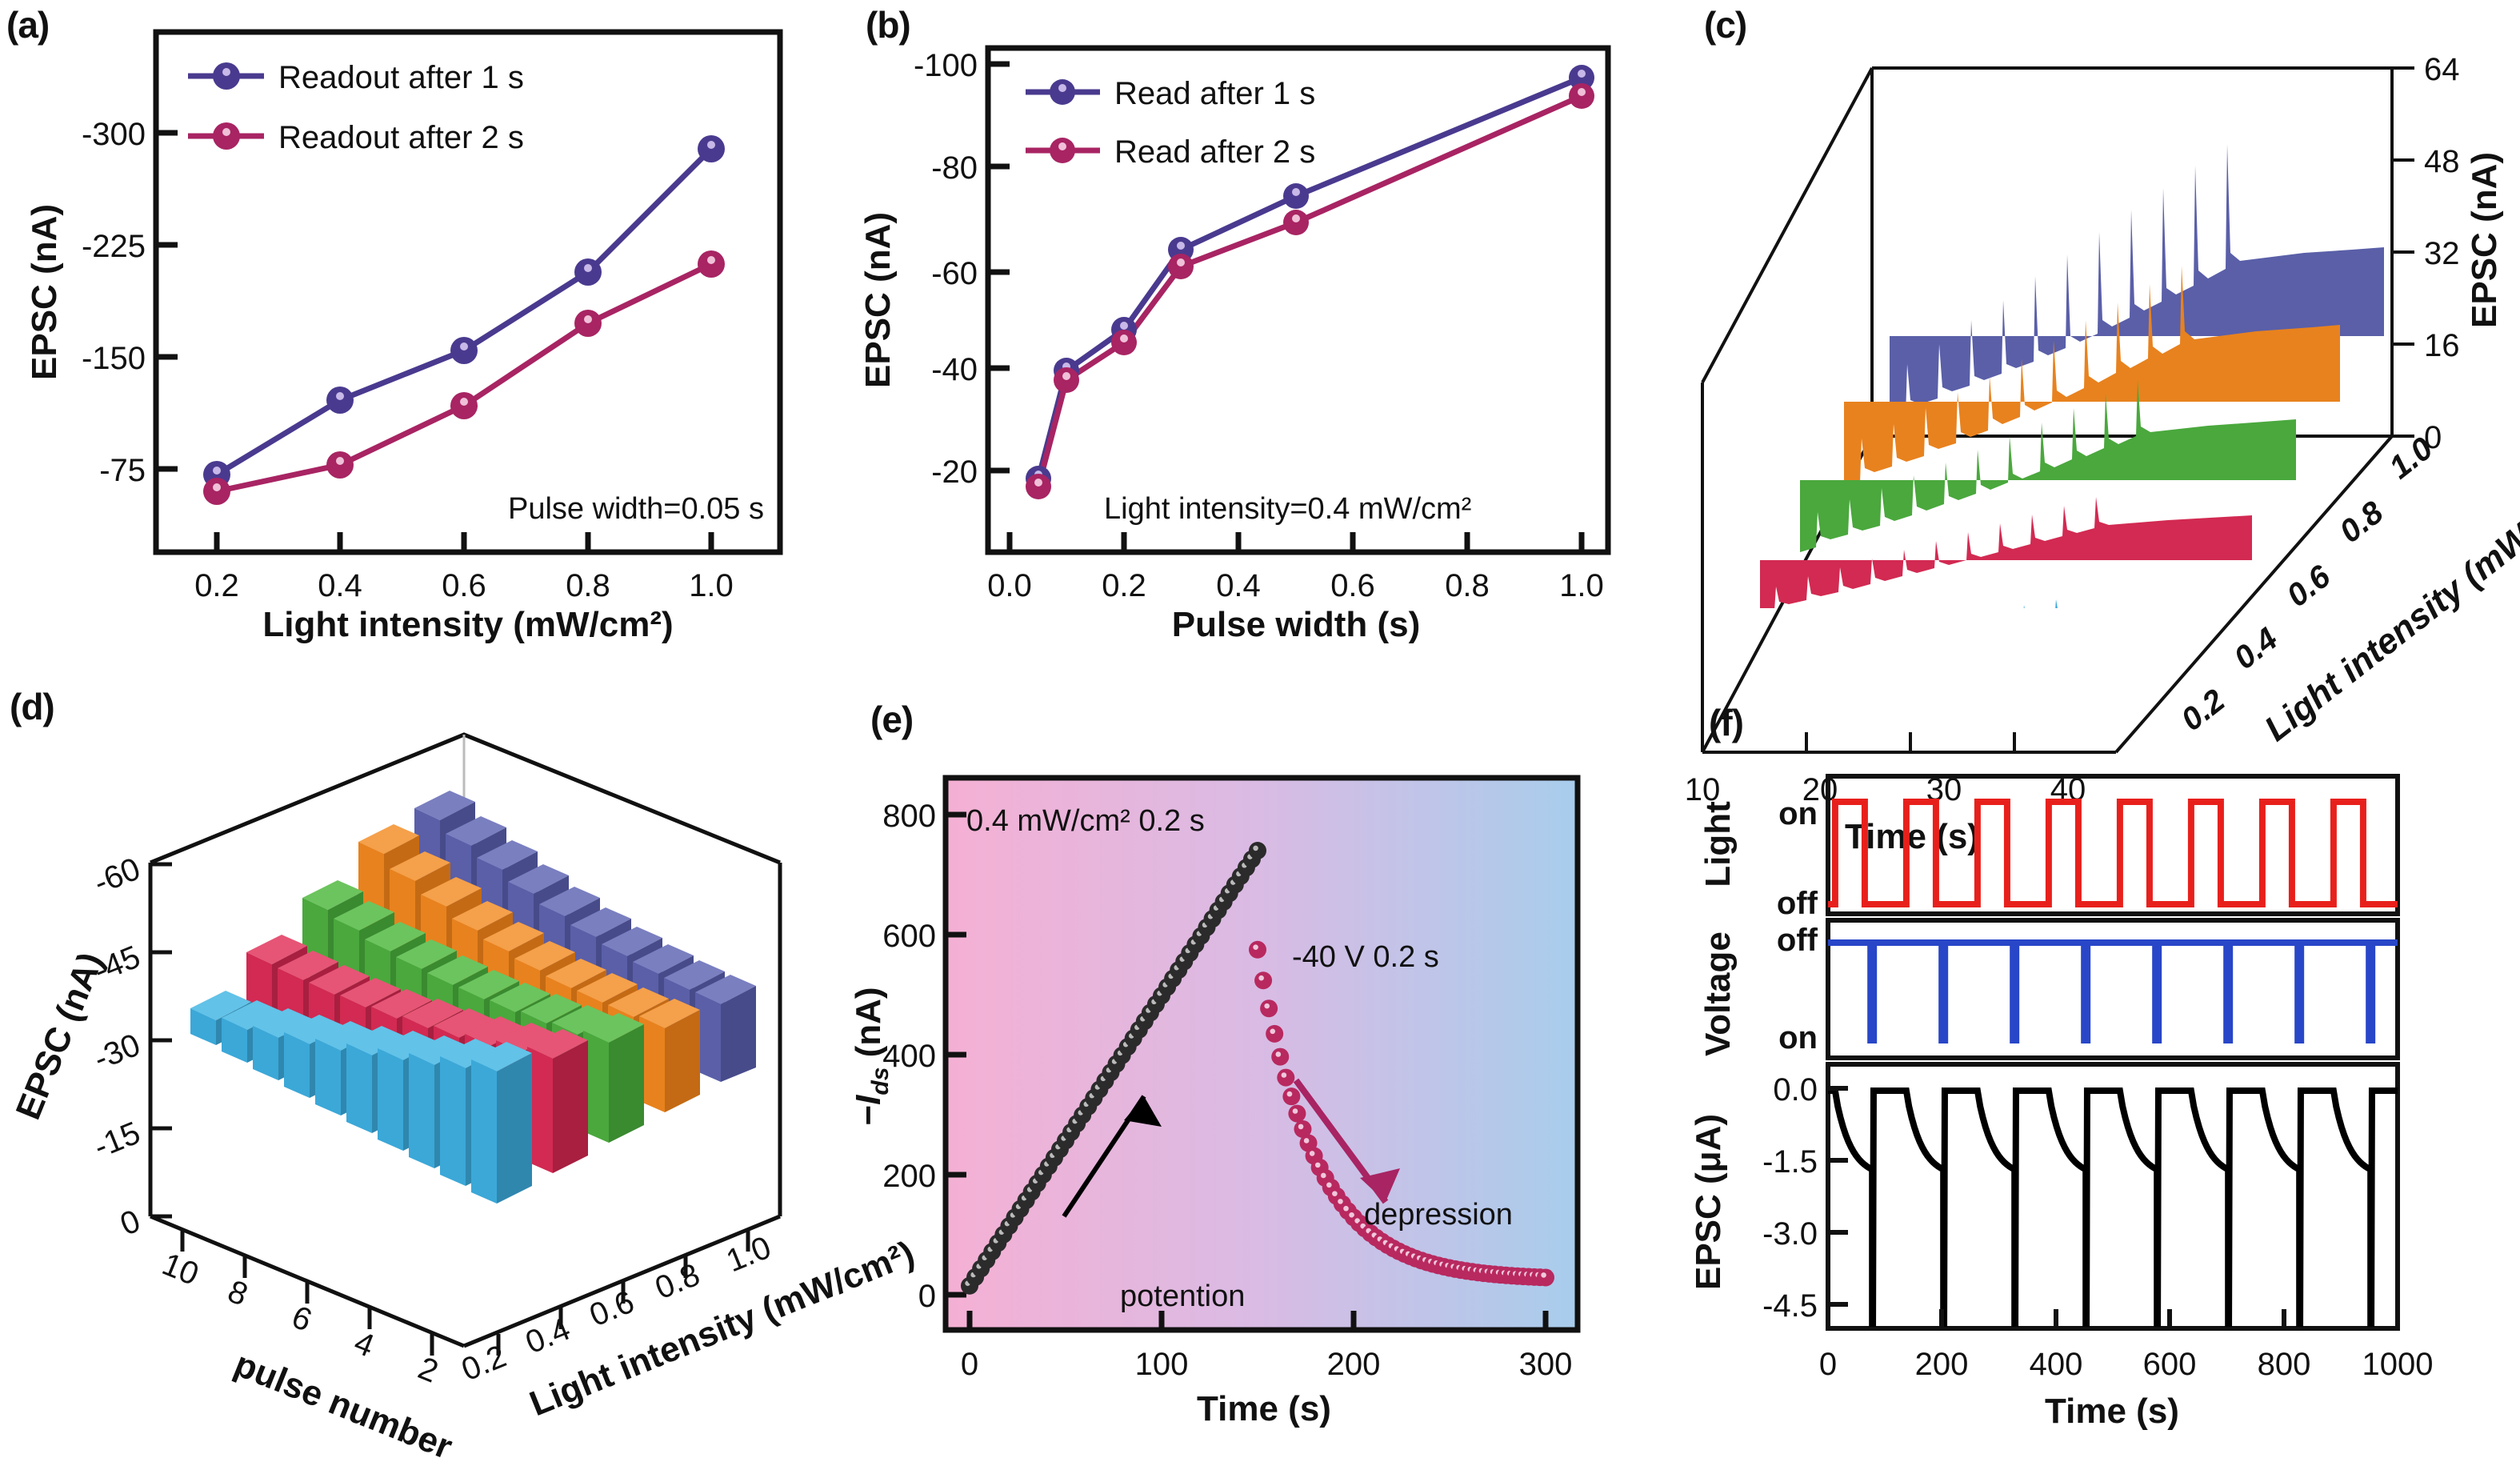 This screenshot has height=1466, width=2520. What do you see at coordinates (302, 1319) in the screenshot?
I see `x-tick-label: 6` at bounding box center [302, 1319].